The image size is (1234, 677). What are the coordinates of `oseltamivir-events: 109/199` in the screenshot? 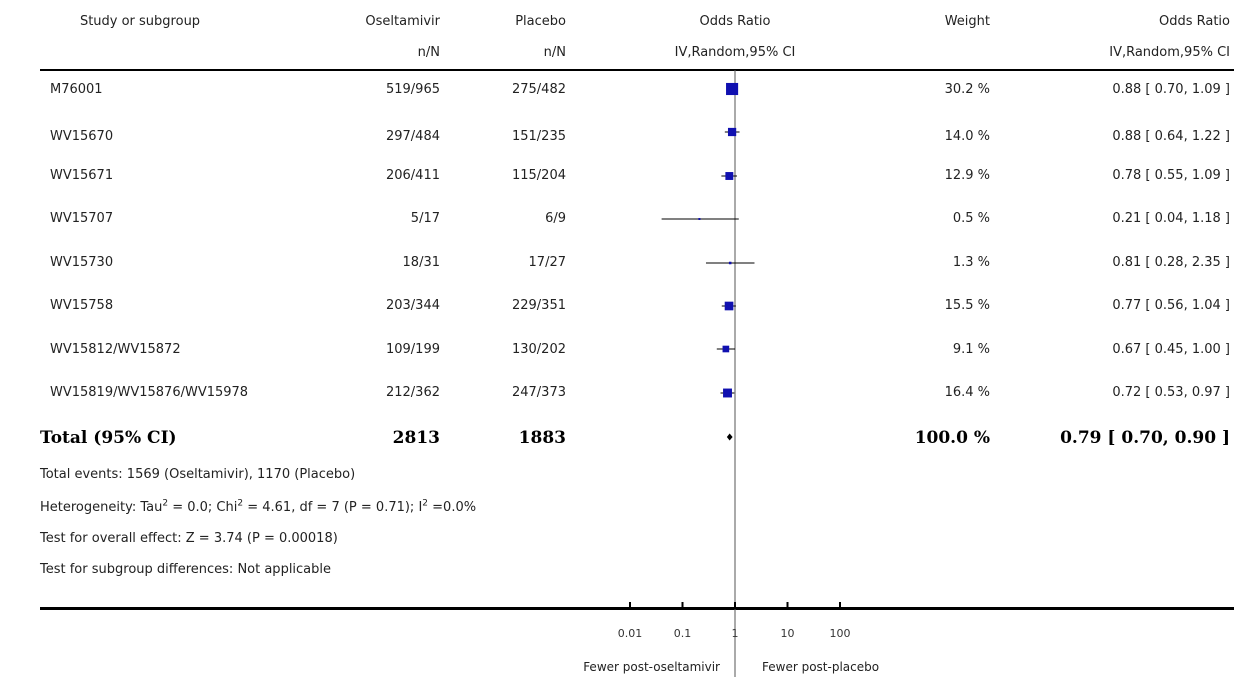 It's located at (412, 349).